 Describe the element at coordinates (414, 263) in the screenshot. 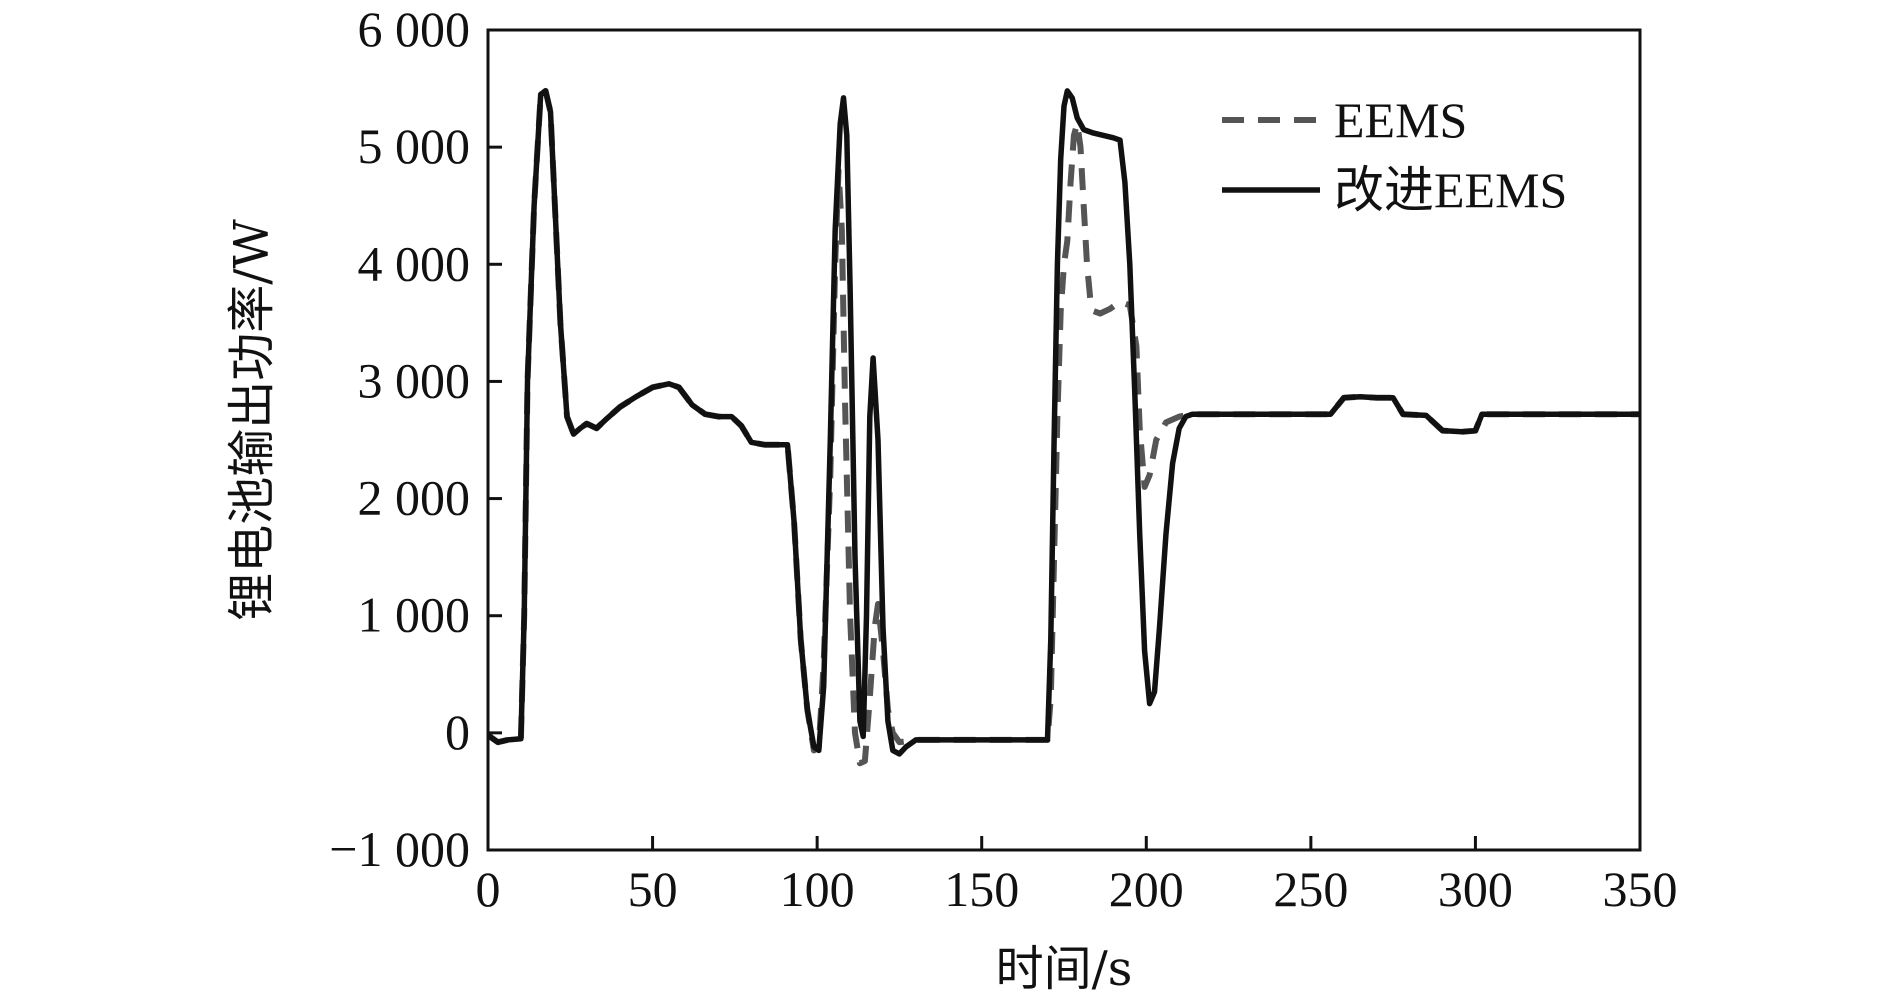

I see `y-tick-label: 4 000` at that location.